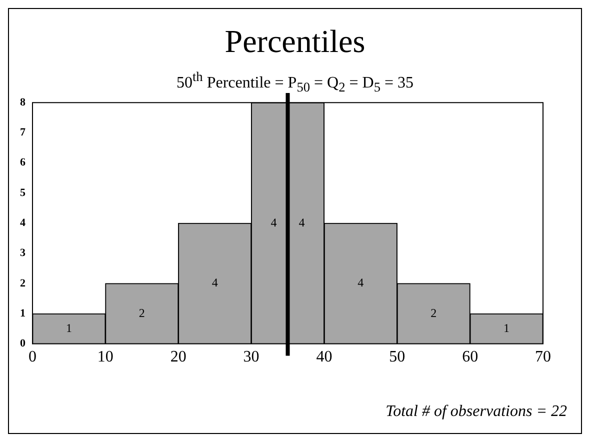 This screenshot has height=444, width=592. I want to click on y-tick-label: 2, so click(23, 283).